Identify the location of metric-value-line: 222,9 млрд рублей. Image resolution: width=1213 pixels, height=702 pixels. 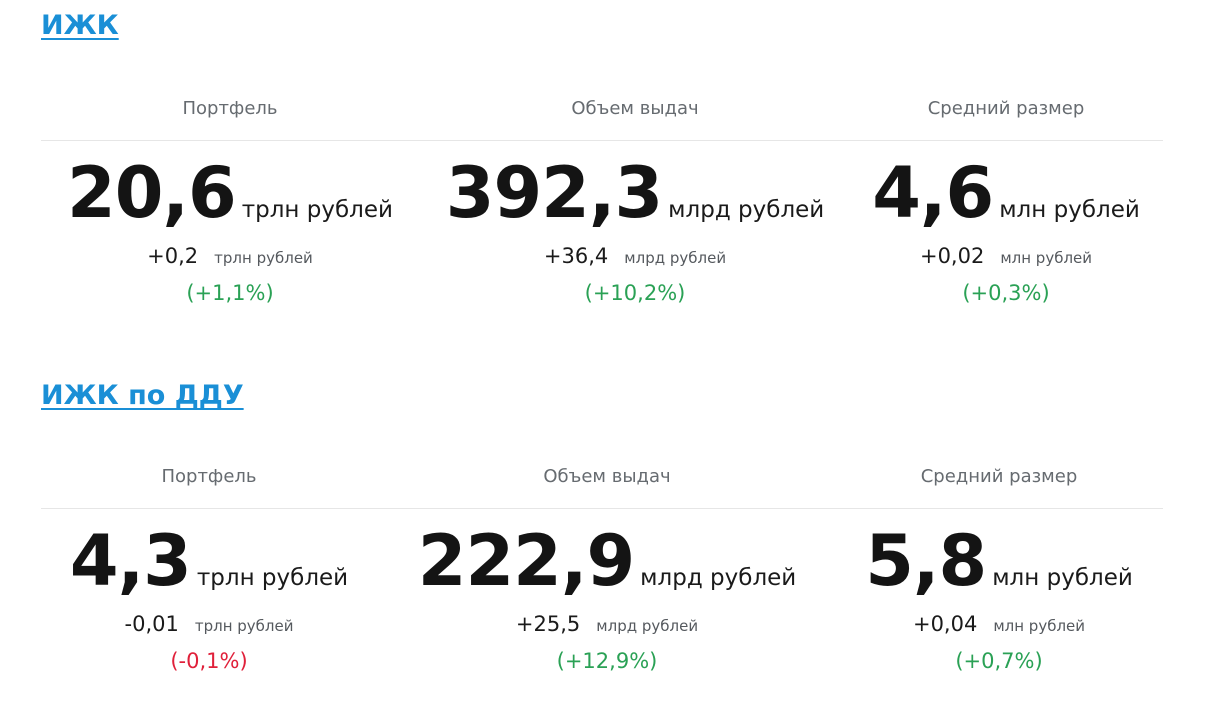
(607, 561).